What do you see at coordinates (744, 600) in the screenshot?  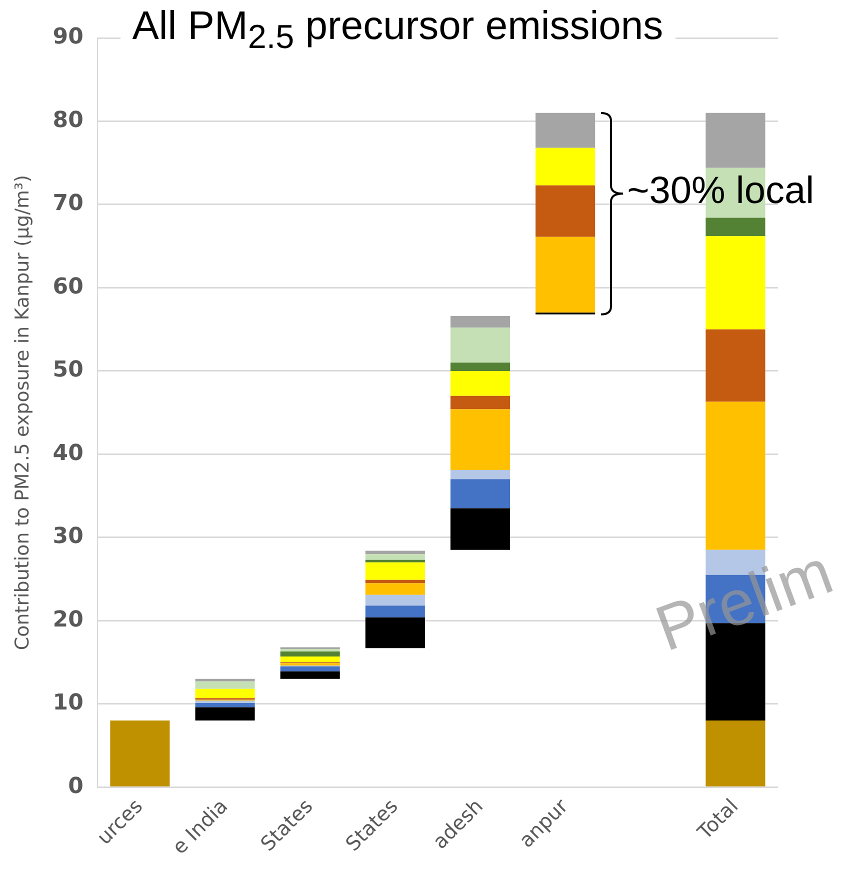 I see `annotation: Prelim` at bounding box center [744, 600].